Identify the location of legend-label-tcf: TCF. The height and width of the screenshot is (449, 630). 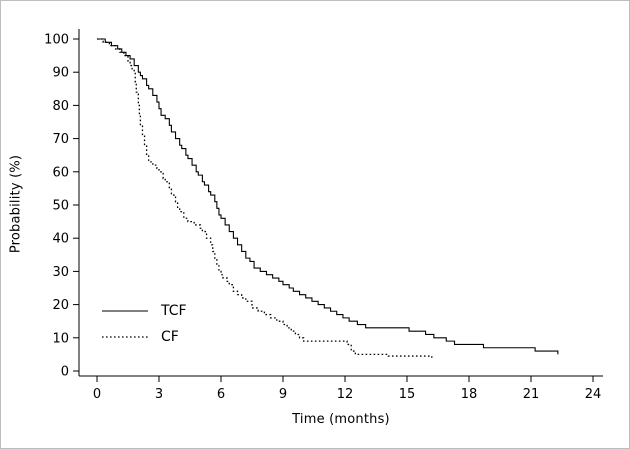
(174, 311).